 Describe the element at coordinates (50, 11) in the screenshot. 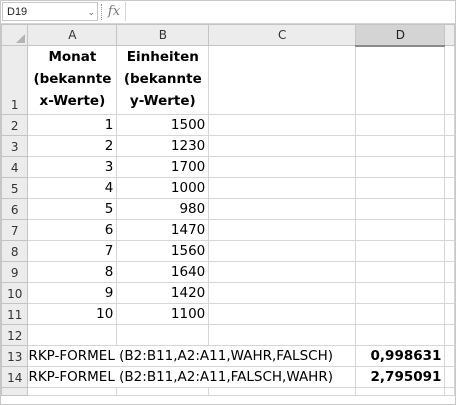

I see `name-box: D19 ⌄` at that location.